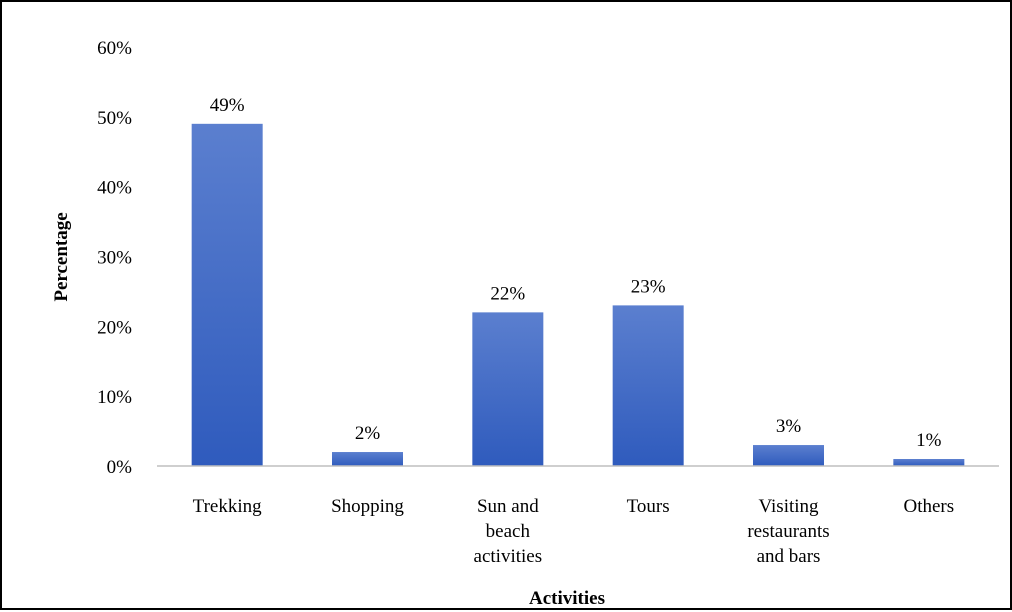 The height and width of the screenshot is (612, 1012). I want to click on y-axis-ticks: 0% 10% 20% 30% 40% 50% 60%, so click(114, 258).